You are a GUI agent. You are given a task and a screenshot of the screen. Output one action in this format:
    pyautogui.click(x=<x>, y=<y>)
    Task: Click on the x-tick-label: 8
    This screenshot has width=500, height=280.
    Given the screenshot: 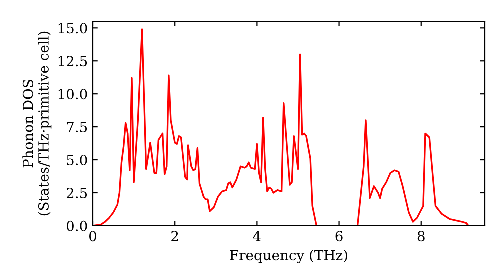 What is the action you would take?
    pyautogui.click(x=421, y=236)
    